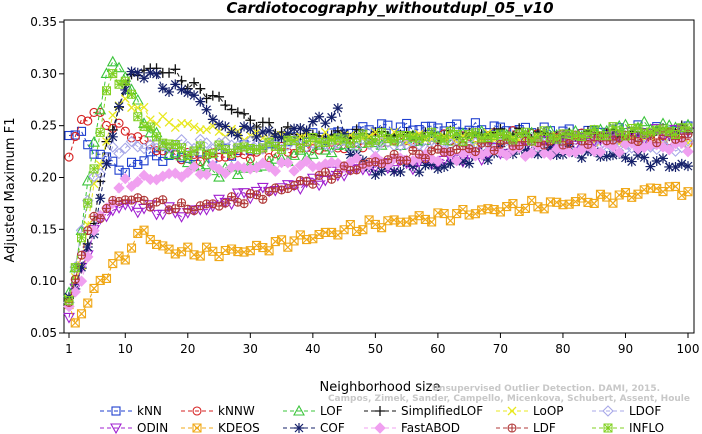  I want to click on legend-label: kNN, so click(149, 411).